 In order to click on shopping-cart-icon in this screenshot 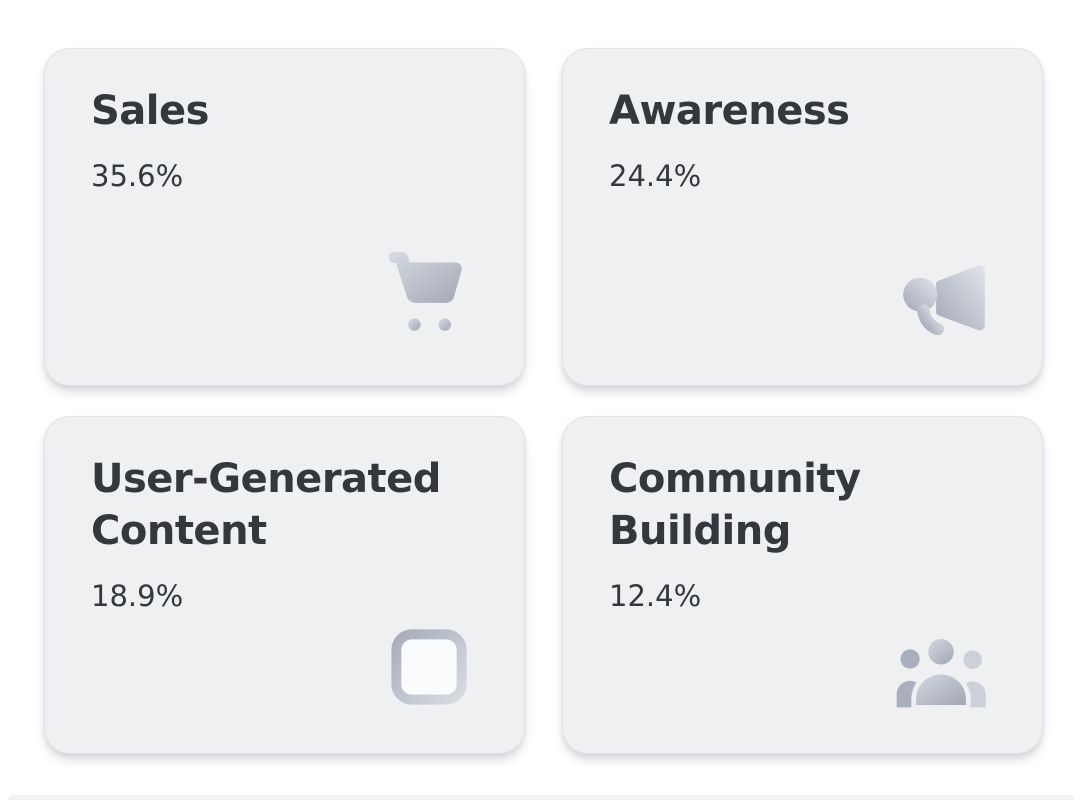, I will do `click(426, 293)`.